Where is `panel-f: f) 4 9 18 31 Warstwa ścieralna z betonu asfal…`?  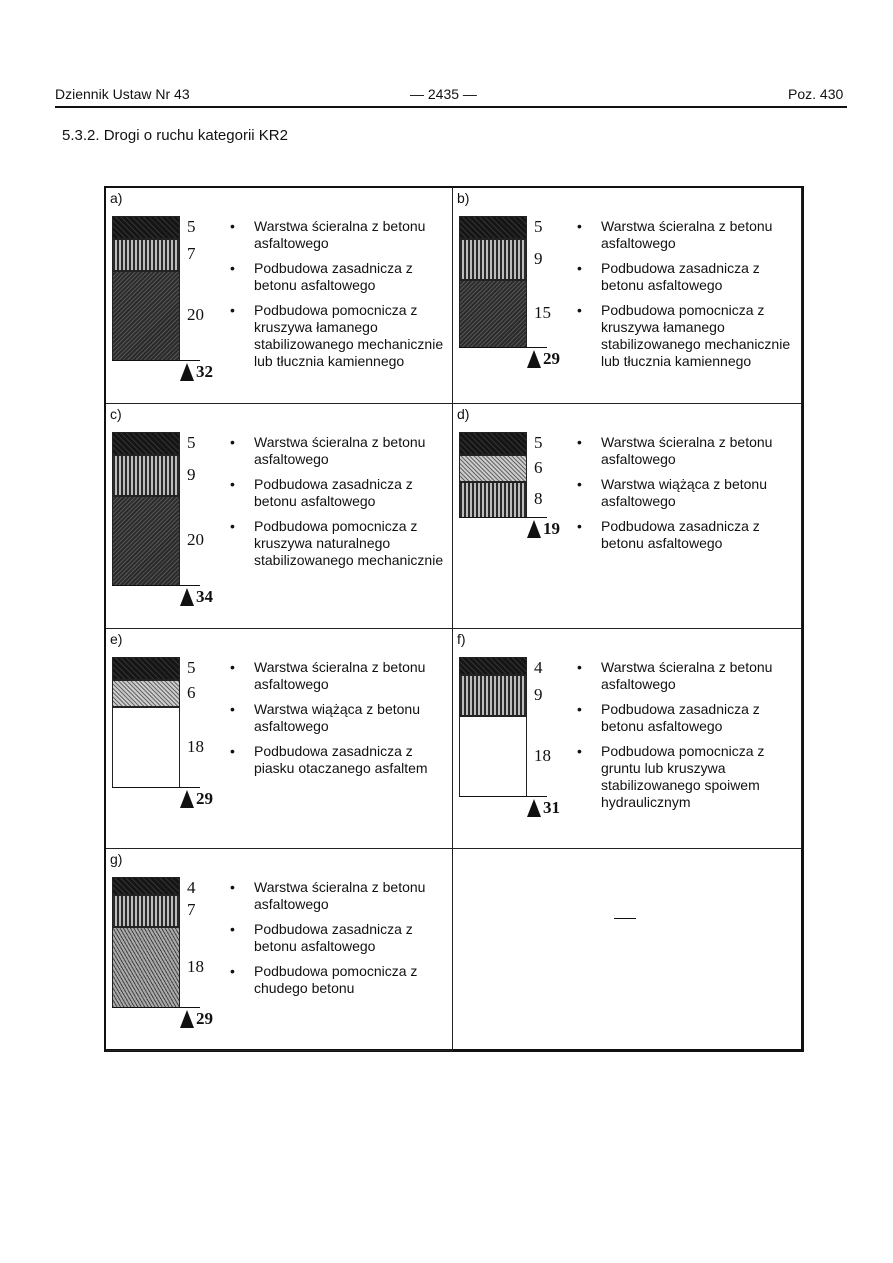
panel-f: f) 4 9 18 31 Warstwa ścieralna z betonu asfal… is located at coordinates (627, 739).